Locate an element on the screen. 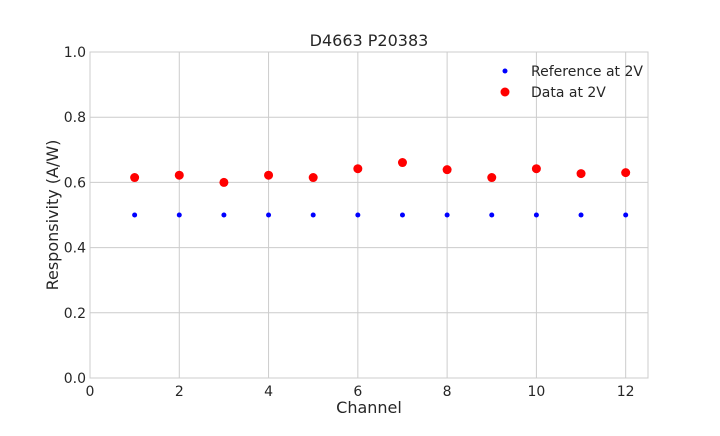 Image resolution: width=720 pixels, height=436 pixels. y-tick-label: 0.0 is located at coordinates (75, 379).